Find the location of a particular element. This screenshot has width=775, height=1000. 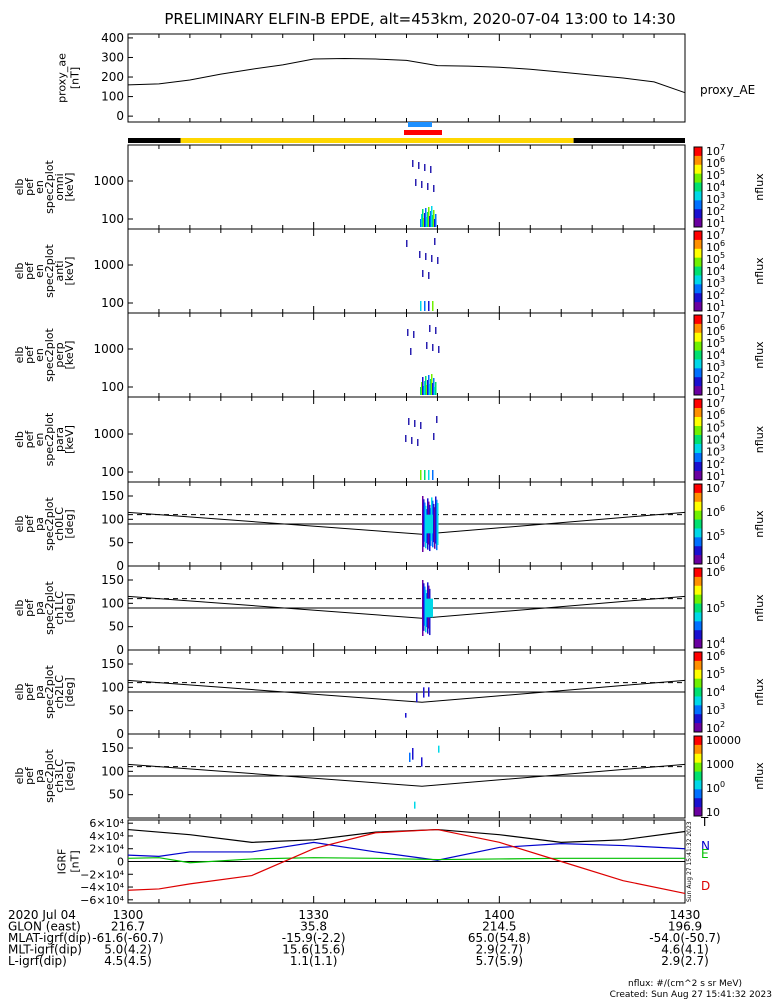

ch3-panel-colorbar is located at coordinates (698, 776).